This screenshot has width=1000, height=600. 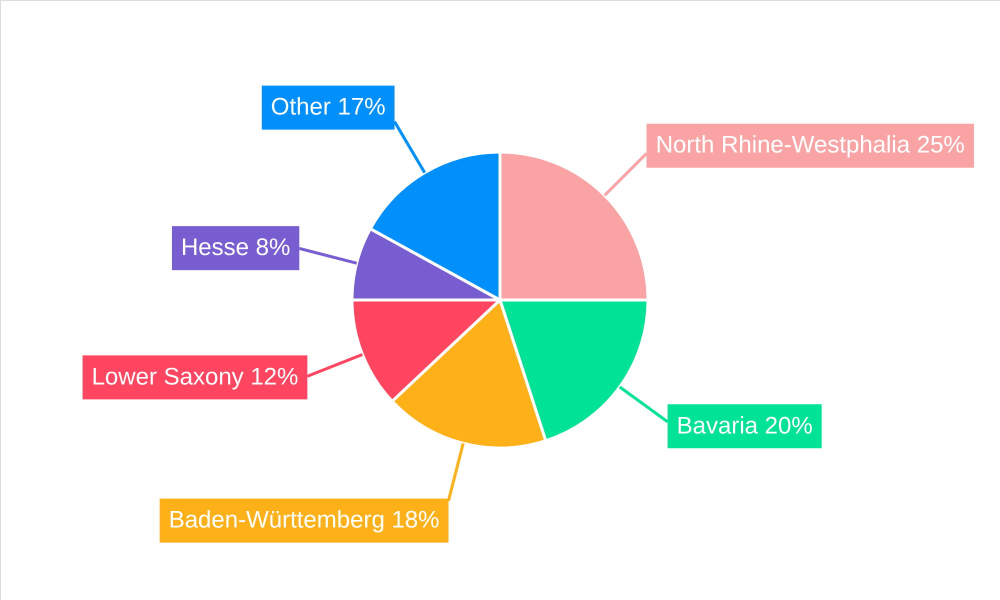 I want to click on slice-label: Baden-Württemberg 18%, so click(x=304, y=520).